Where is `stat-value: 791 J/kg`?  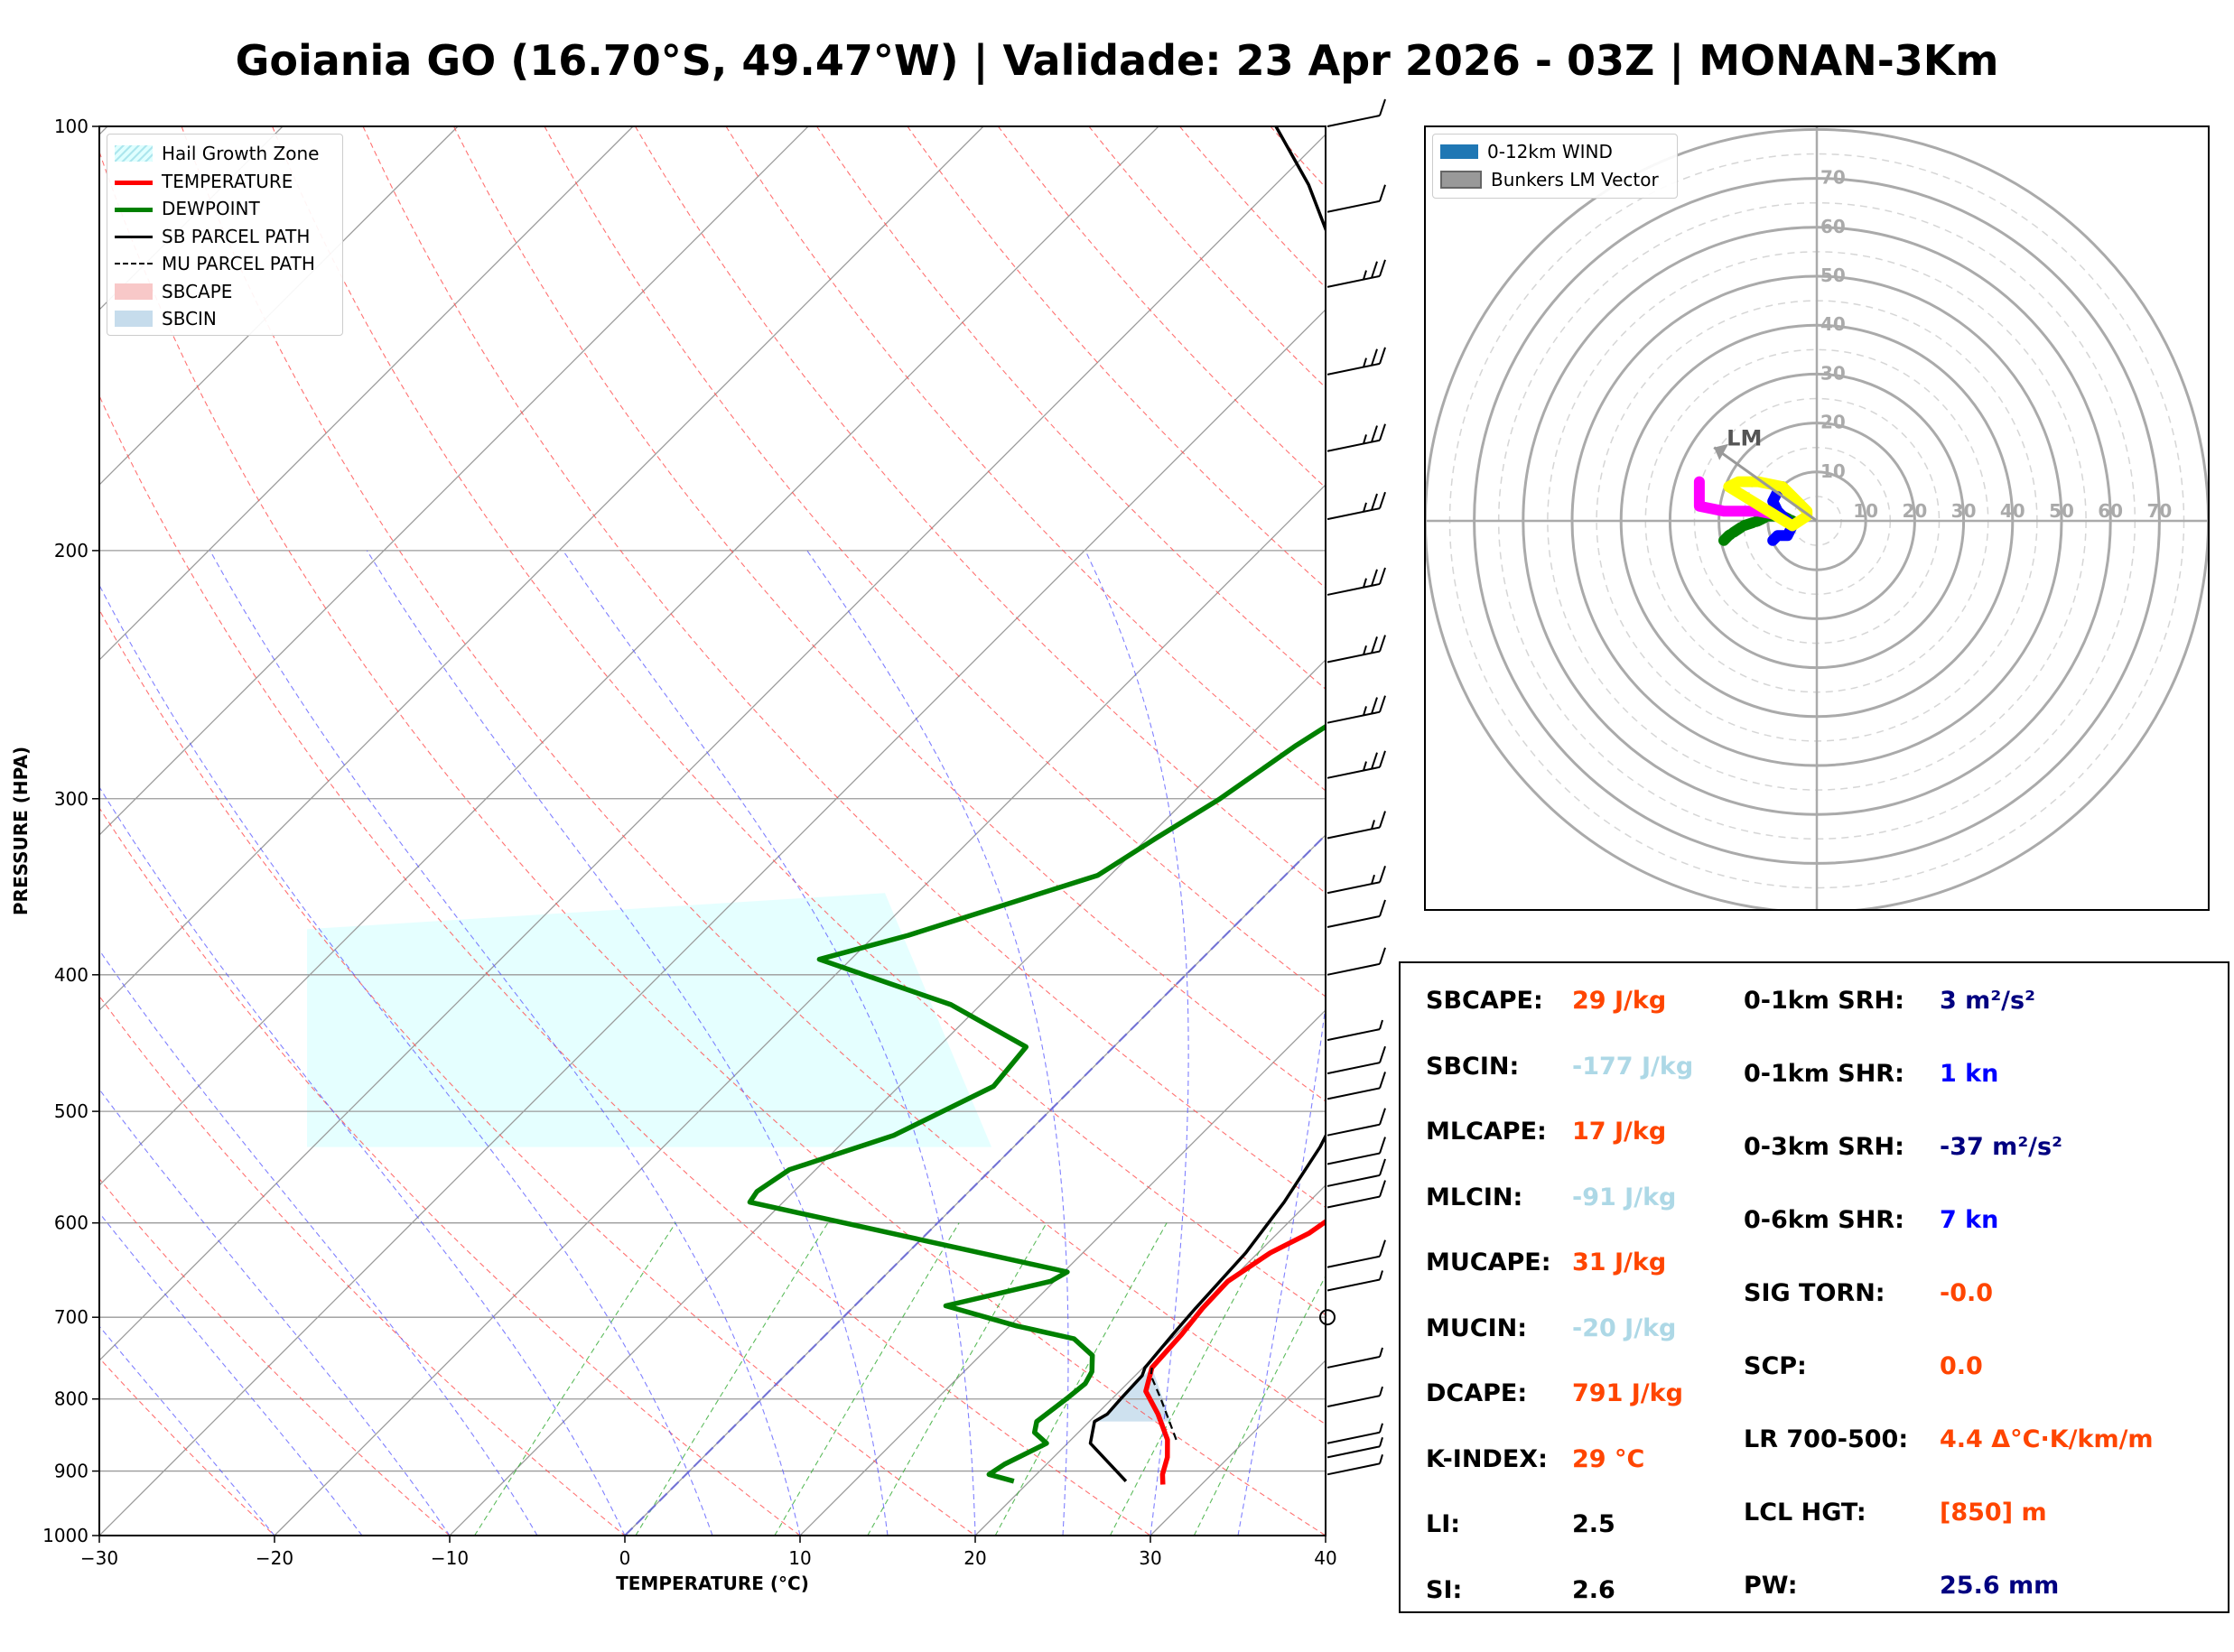
stat-value: 791 J/kg is located at coordinates (1627, 1393).